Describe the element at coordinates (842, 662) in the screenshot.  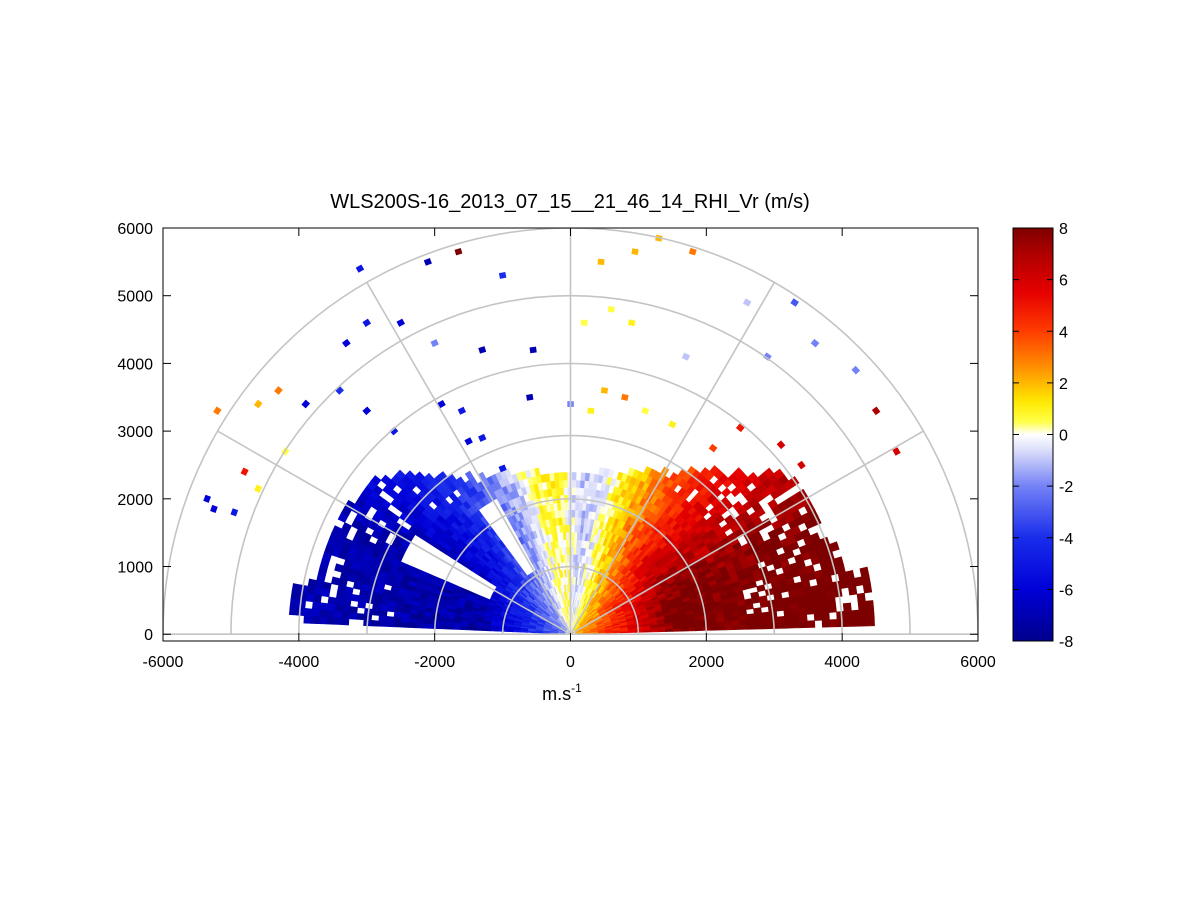
I see `x-tick-label: 4000` at that location.